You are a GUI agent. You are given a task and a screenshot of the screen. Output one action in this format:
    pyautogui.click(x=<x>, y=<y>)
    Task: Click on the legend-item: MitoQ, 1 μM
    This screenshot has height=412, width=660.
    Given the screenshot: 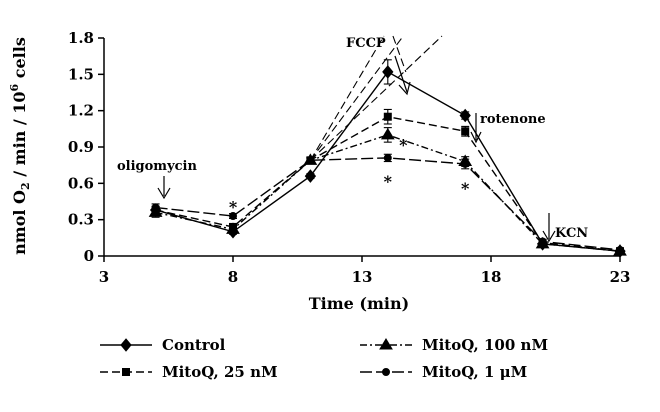 What is the action you would take?
    pyautogui.click(x=443, y=372)
    